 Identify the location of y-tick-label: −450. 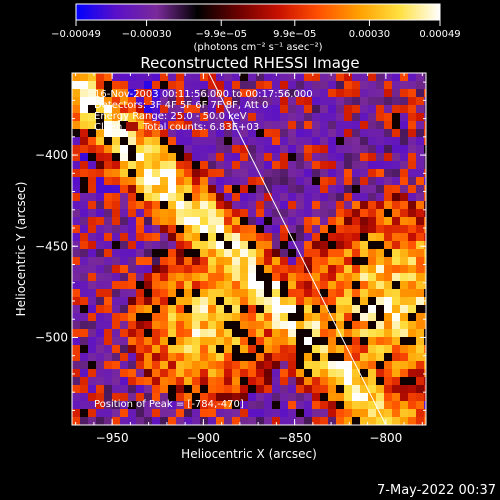
(51, 246).